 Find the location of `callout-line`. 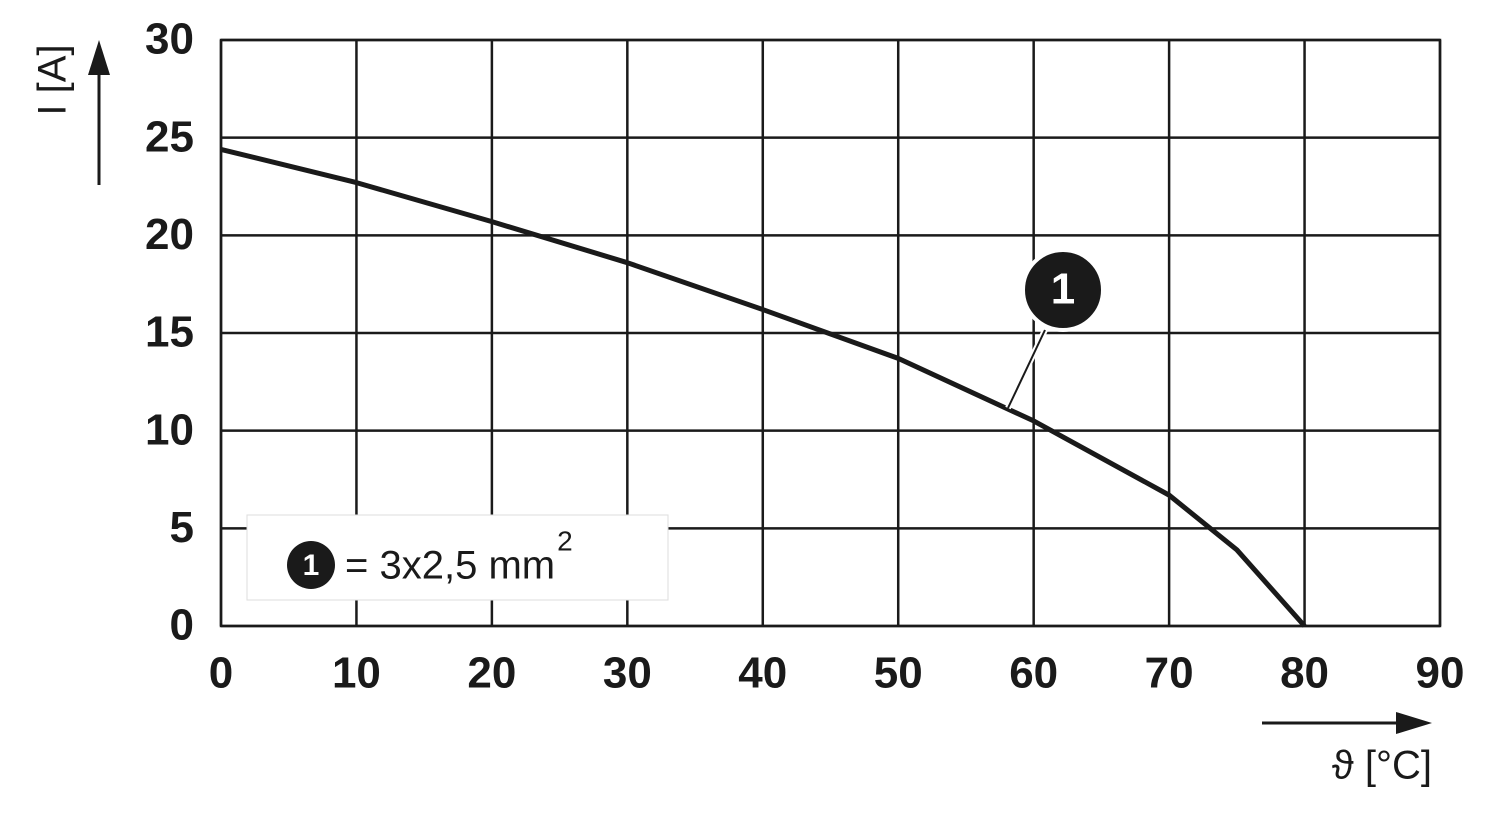

callout-line is located at coordinates (1026, 369).